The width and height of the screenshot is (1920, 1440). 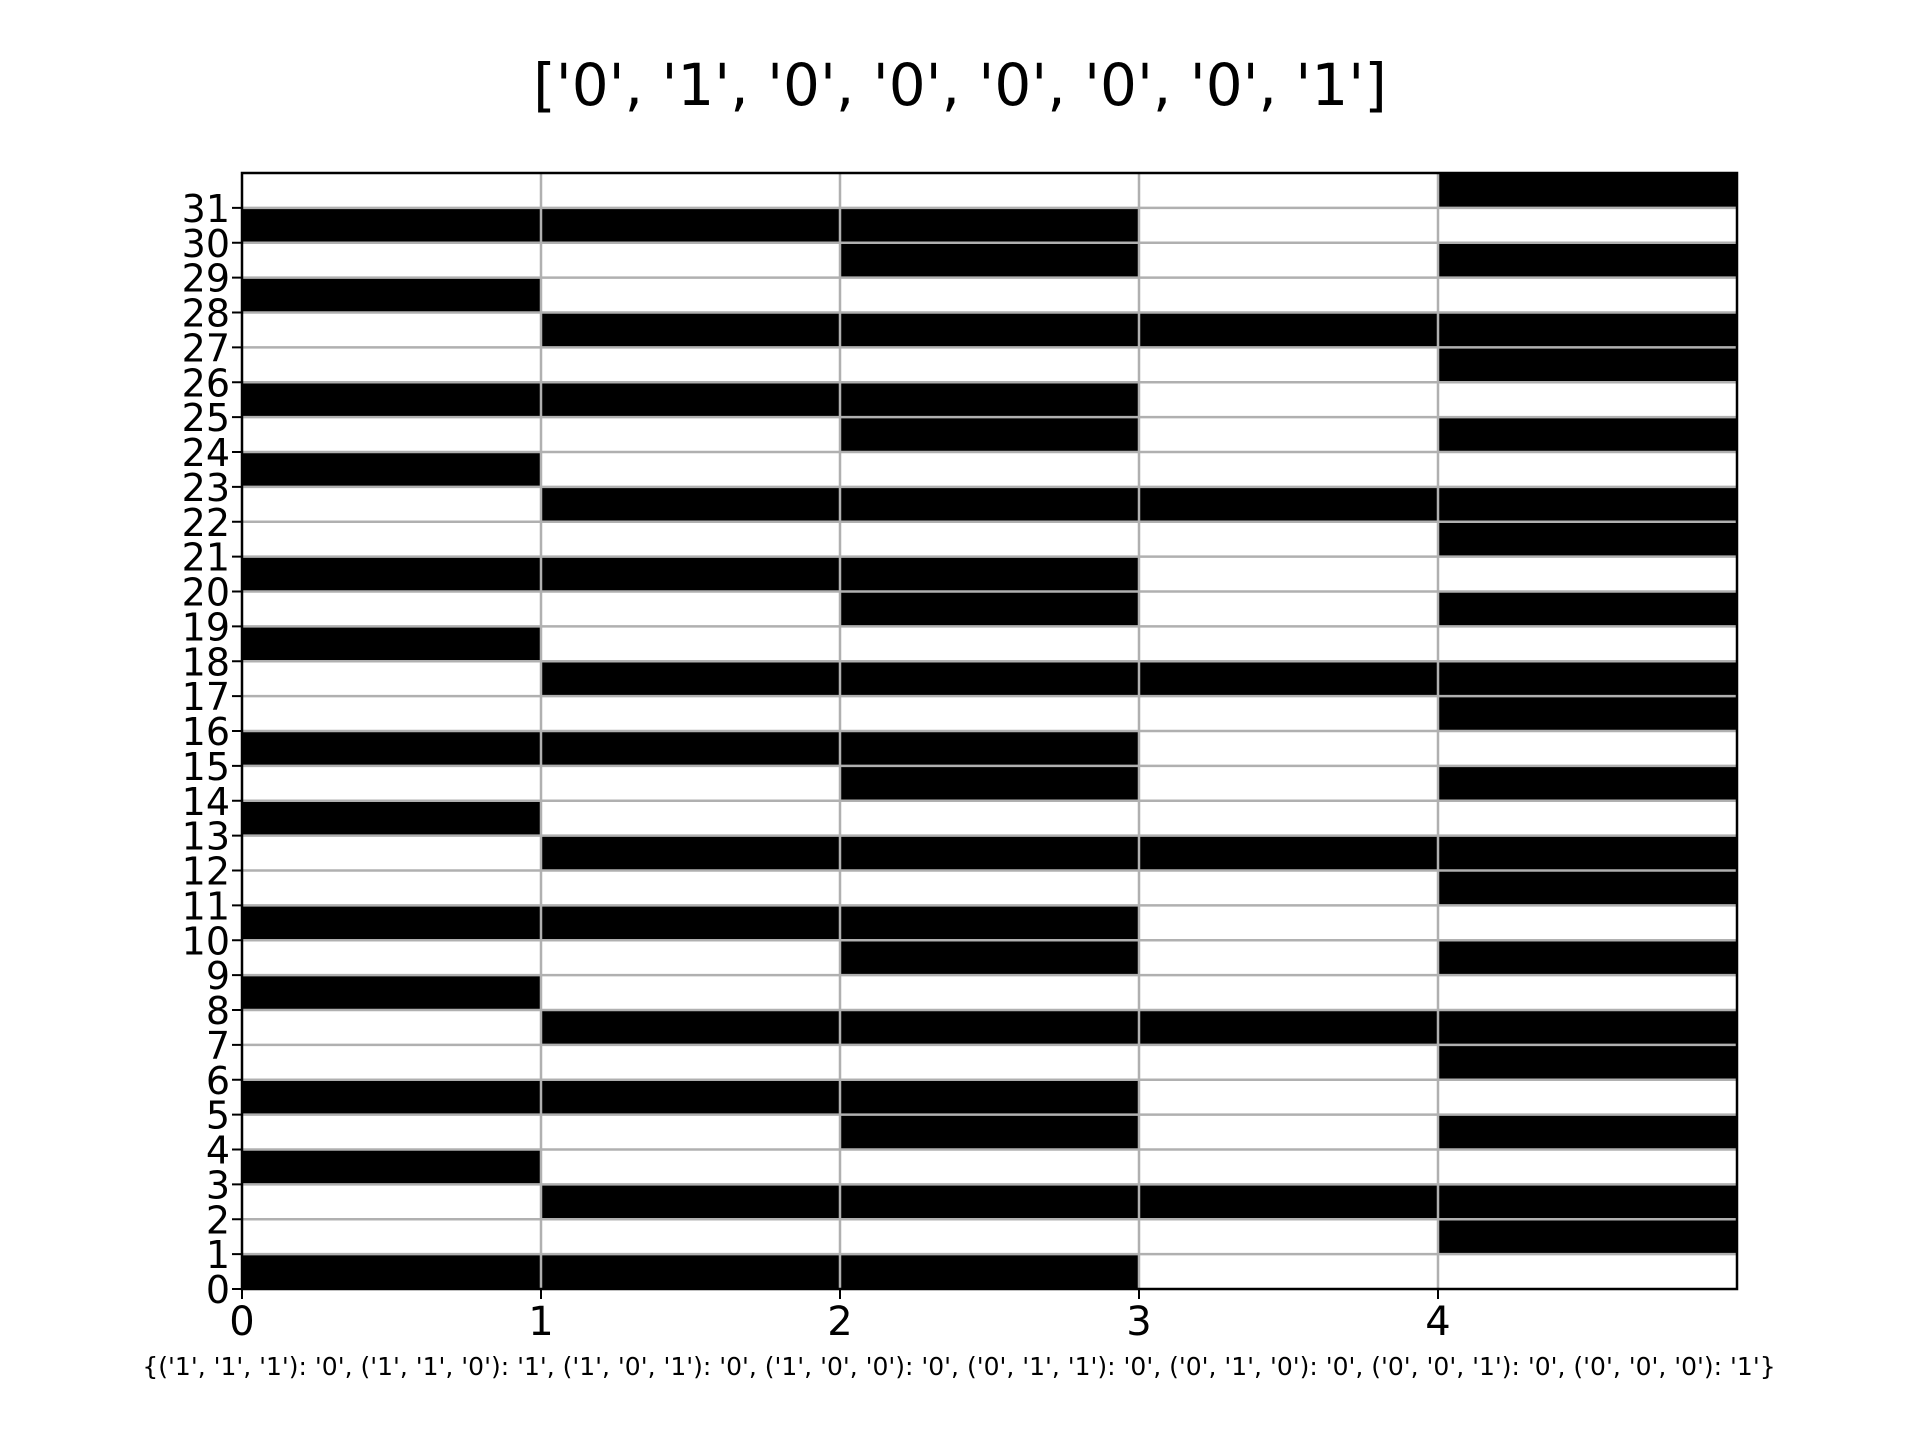 I want to click on cell-r29-c0, so click(x=391, y=260).